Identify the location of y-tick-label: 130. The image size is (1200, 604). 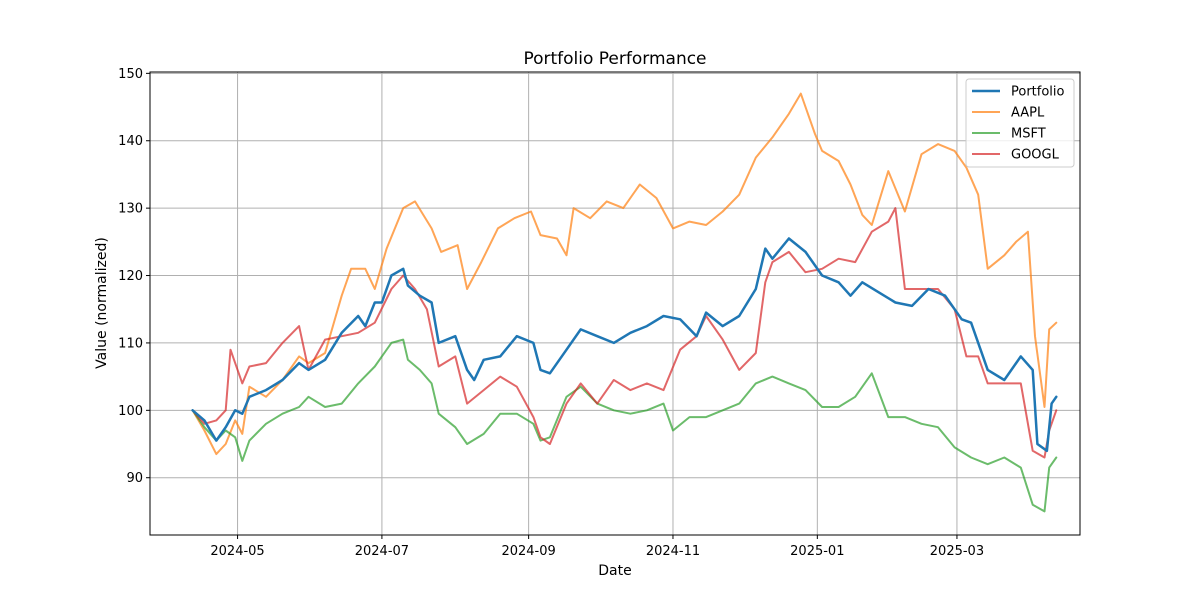
(130, 209).